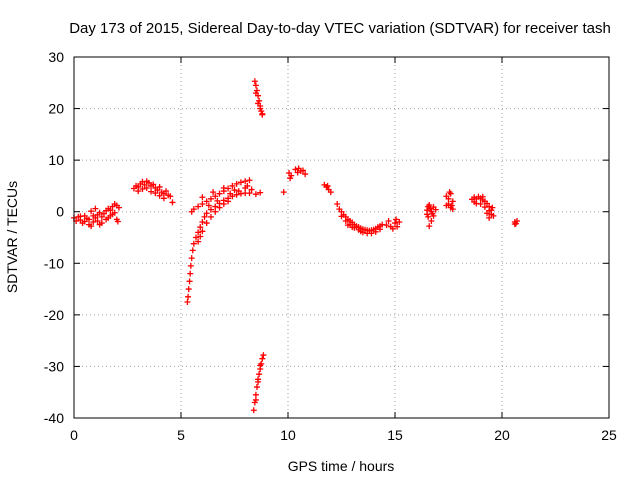  I want to click on y-tick-label: 0, so click(60, 212).